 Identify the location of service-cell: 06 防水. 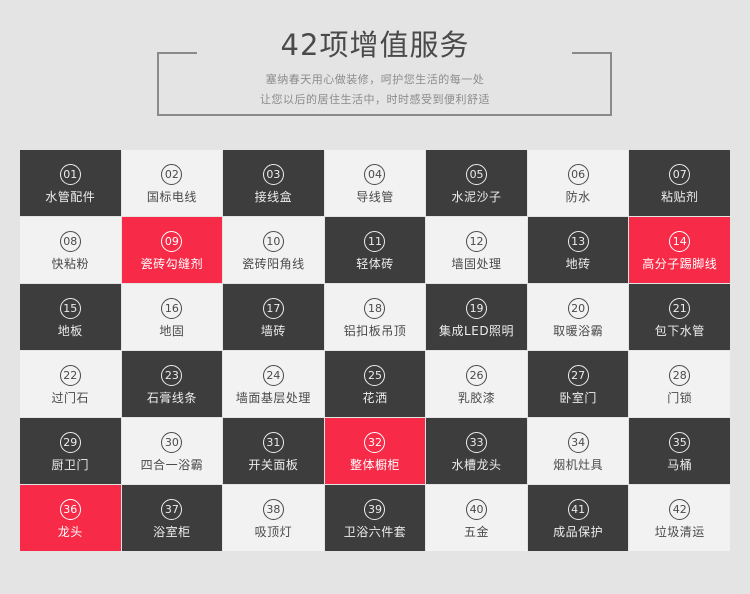
(578, 183).